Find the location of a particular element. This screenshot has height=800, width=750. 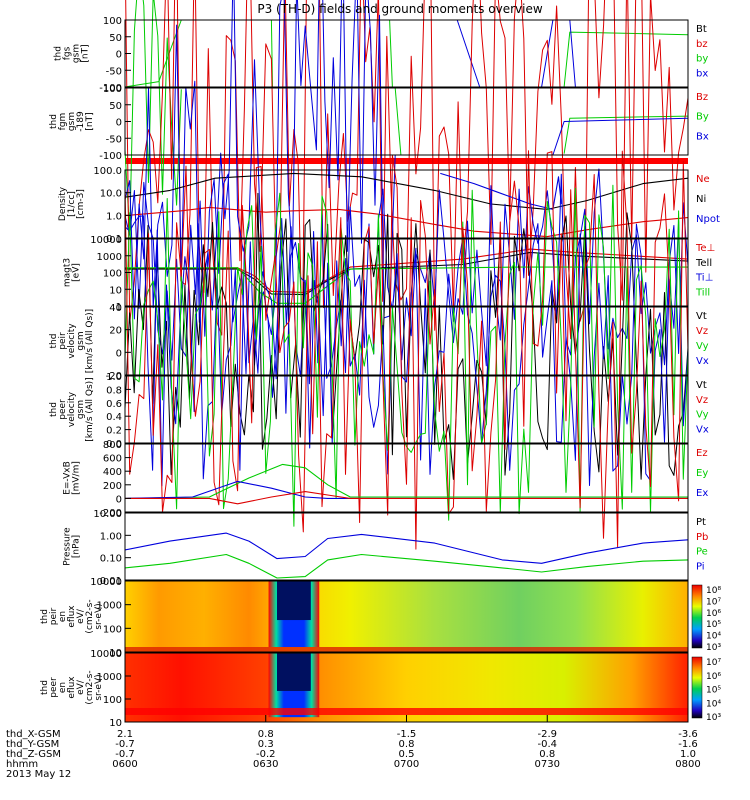

fgs-bx is located at coordinates (468, 53).